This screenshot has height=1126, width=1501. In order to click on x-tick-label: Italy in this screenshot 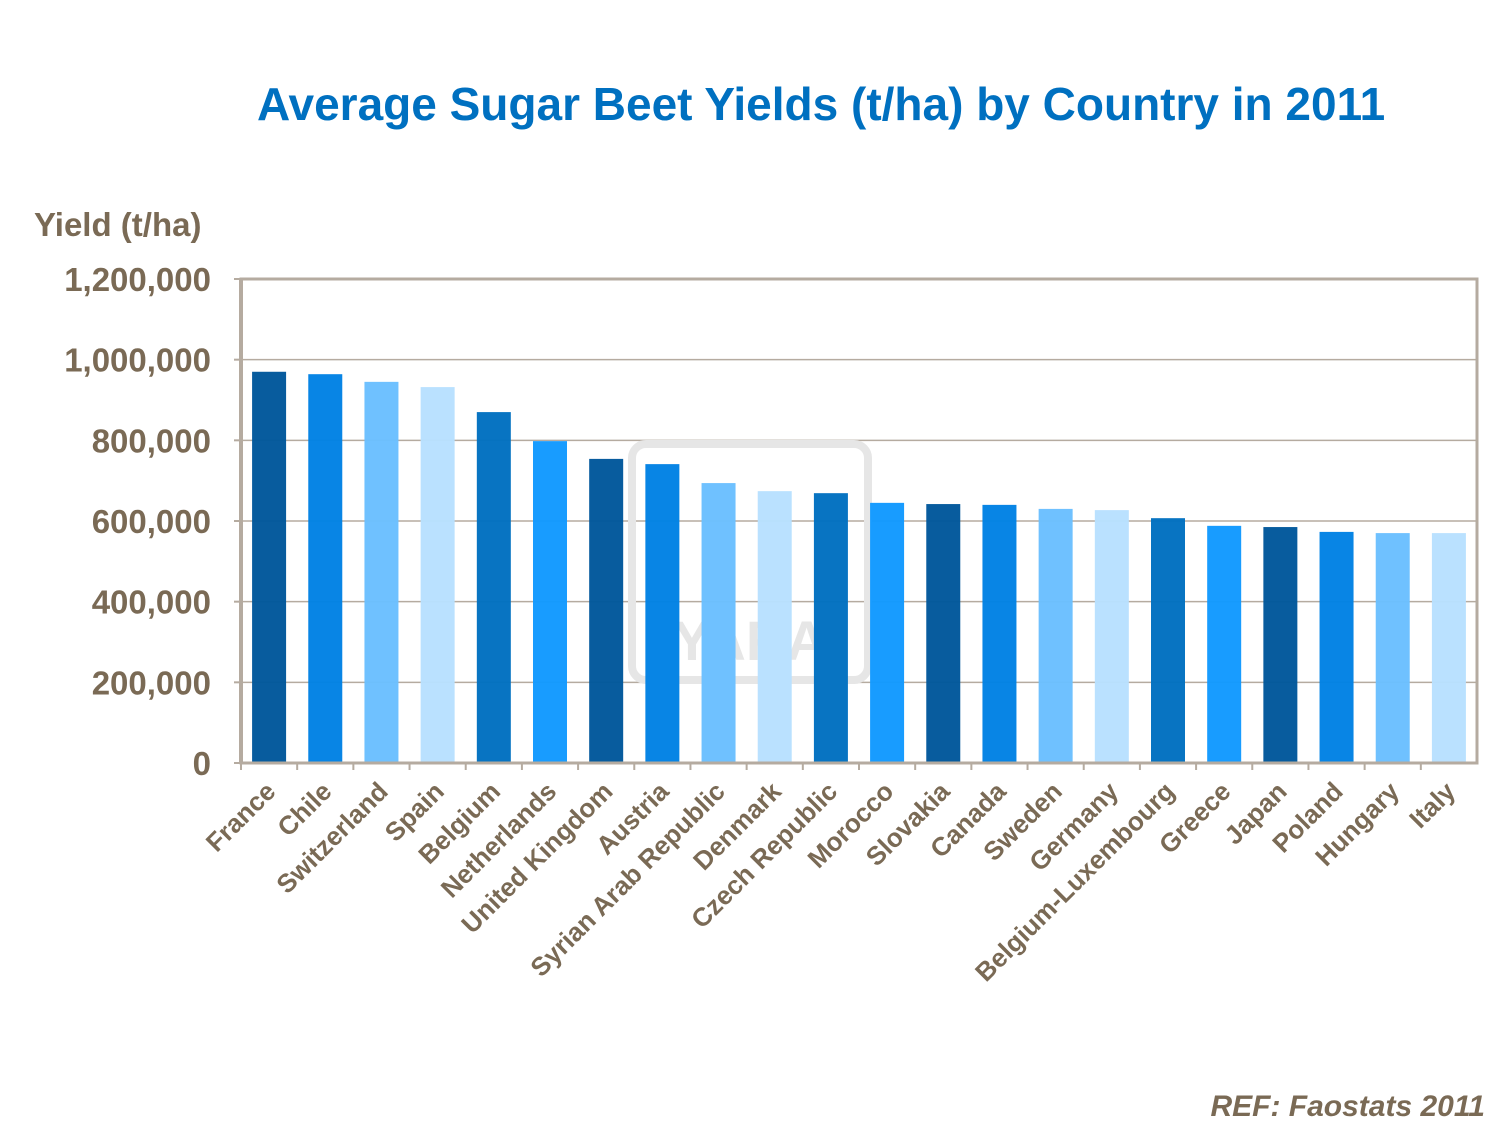, I will do `click(1432, 805)`.